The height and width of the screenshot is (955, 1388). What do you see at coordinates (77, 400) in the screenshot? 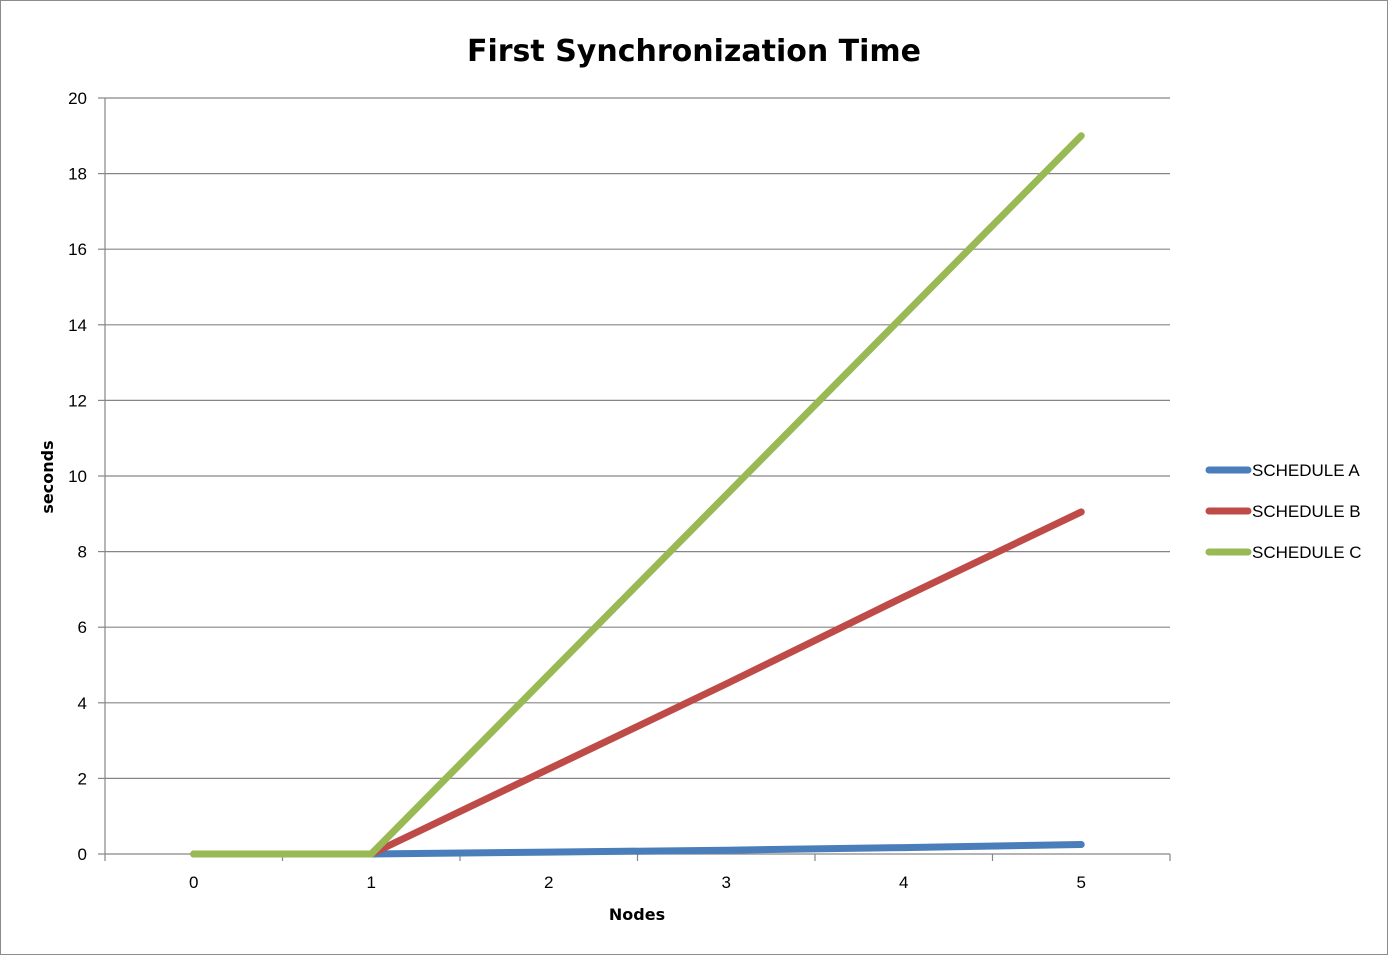
I see `y-tick-label: 12` at bounding box center [77, 400].